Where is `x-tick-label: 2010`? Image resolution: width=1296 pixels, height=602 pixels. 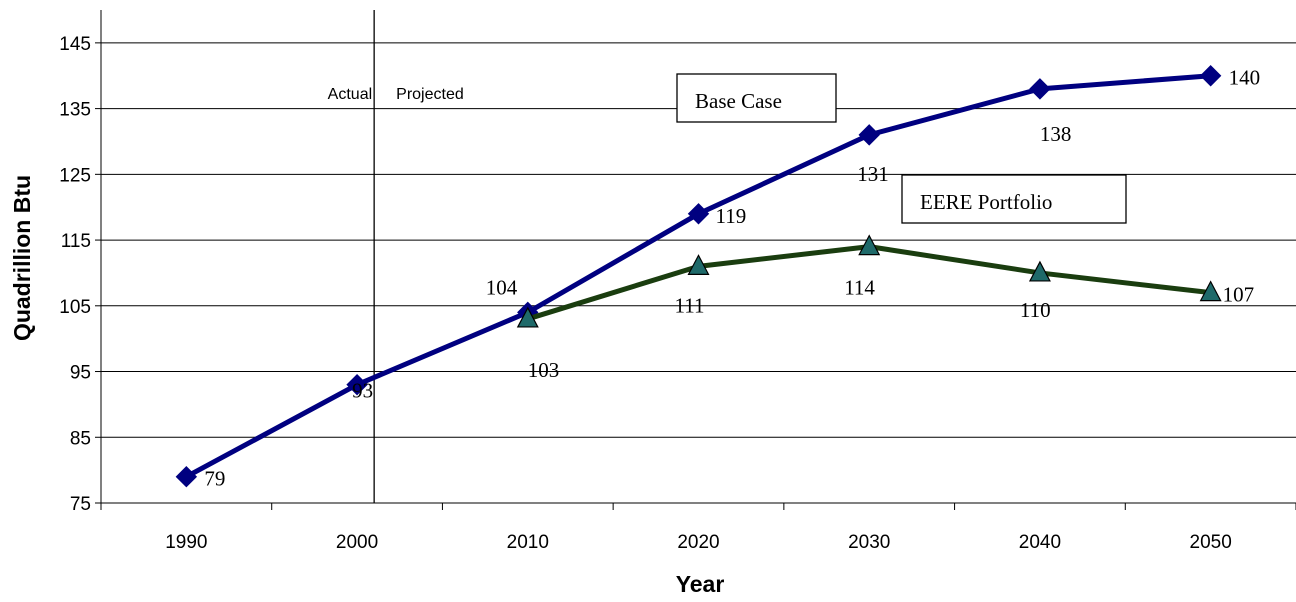 x-tick-label: 2010 is located at coordinates (528, 542).